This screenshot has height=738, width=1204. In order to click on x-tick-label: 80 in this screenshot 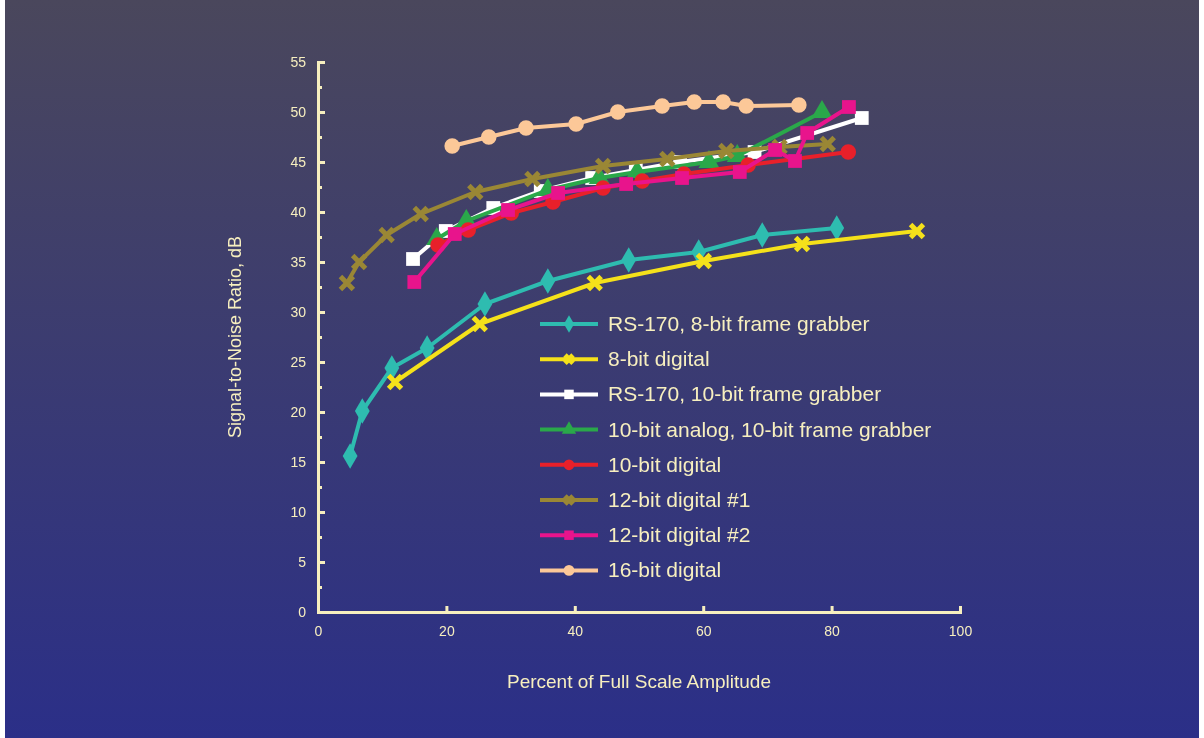, I will do `click(832, 630)`.